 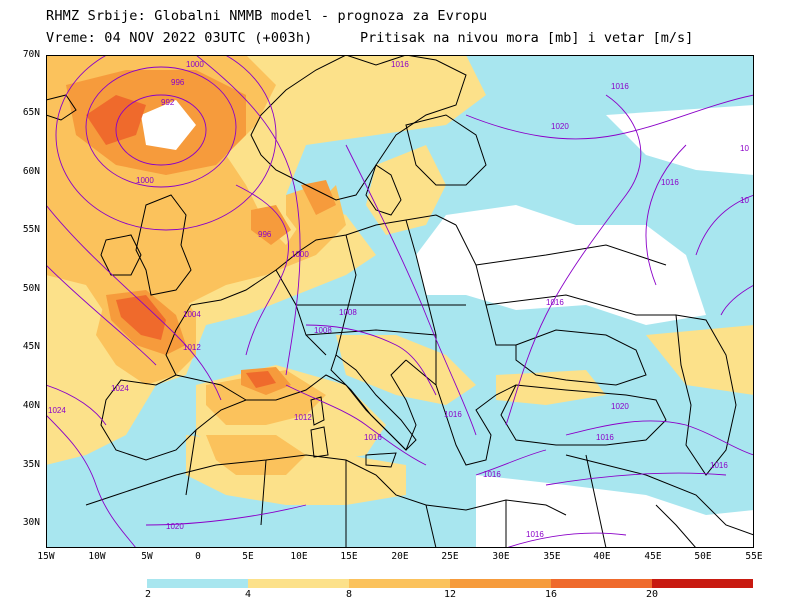 I want to click on lon-label: 25E, so click(x=450, y=556).